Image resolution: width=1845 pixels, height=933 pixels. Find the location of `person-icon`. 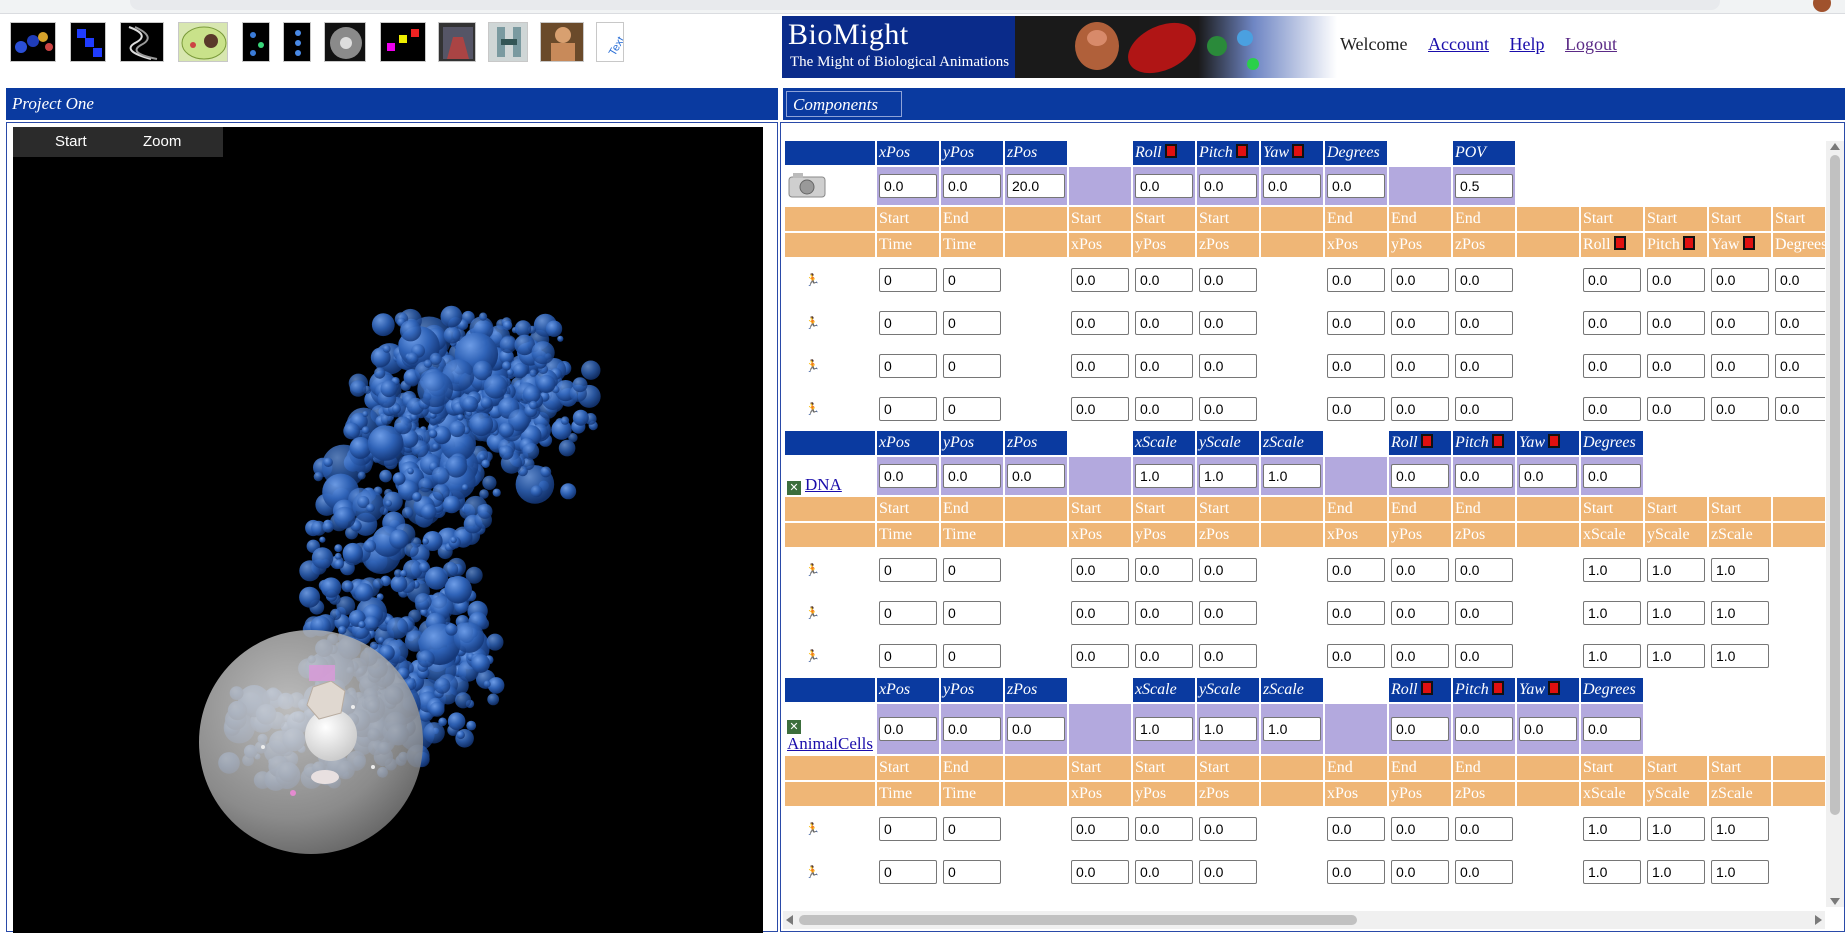

person-icon is located at coordinates (562, 42).